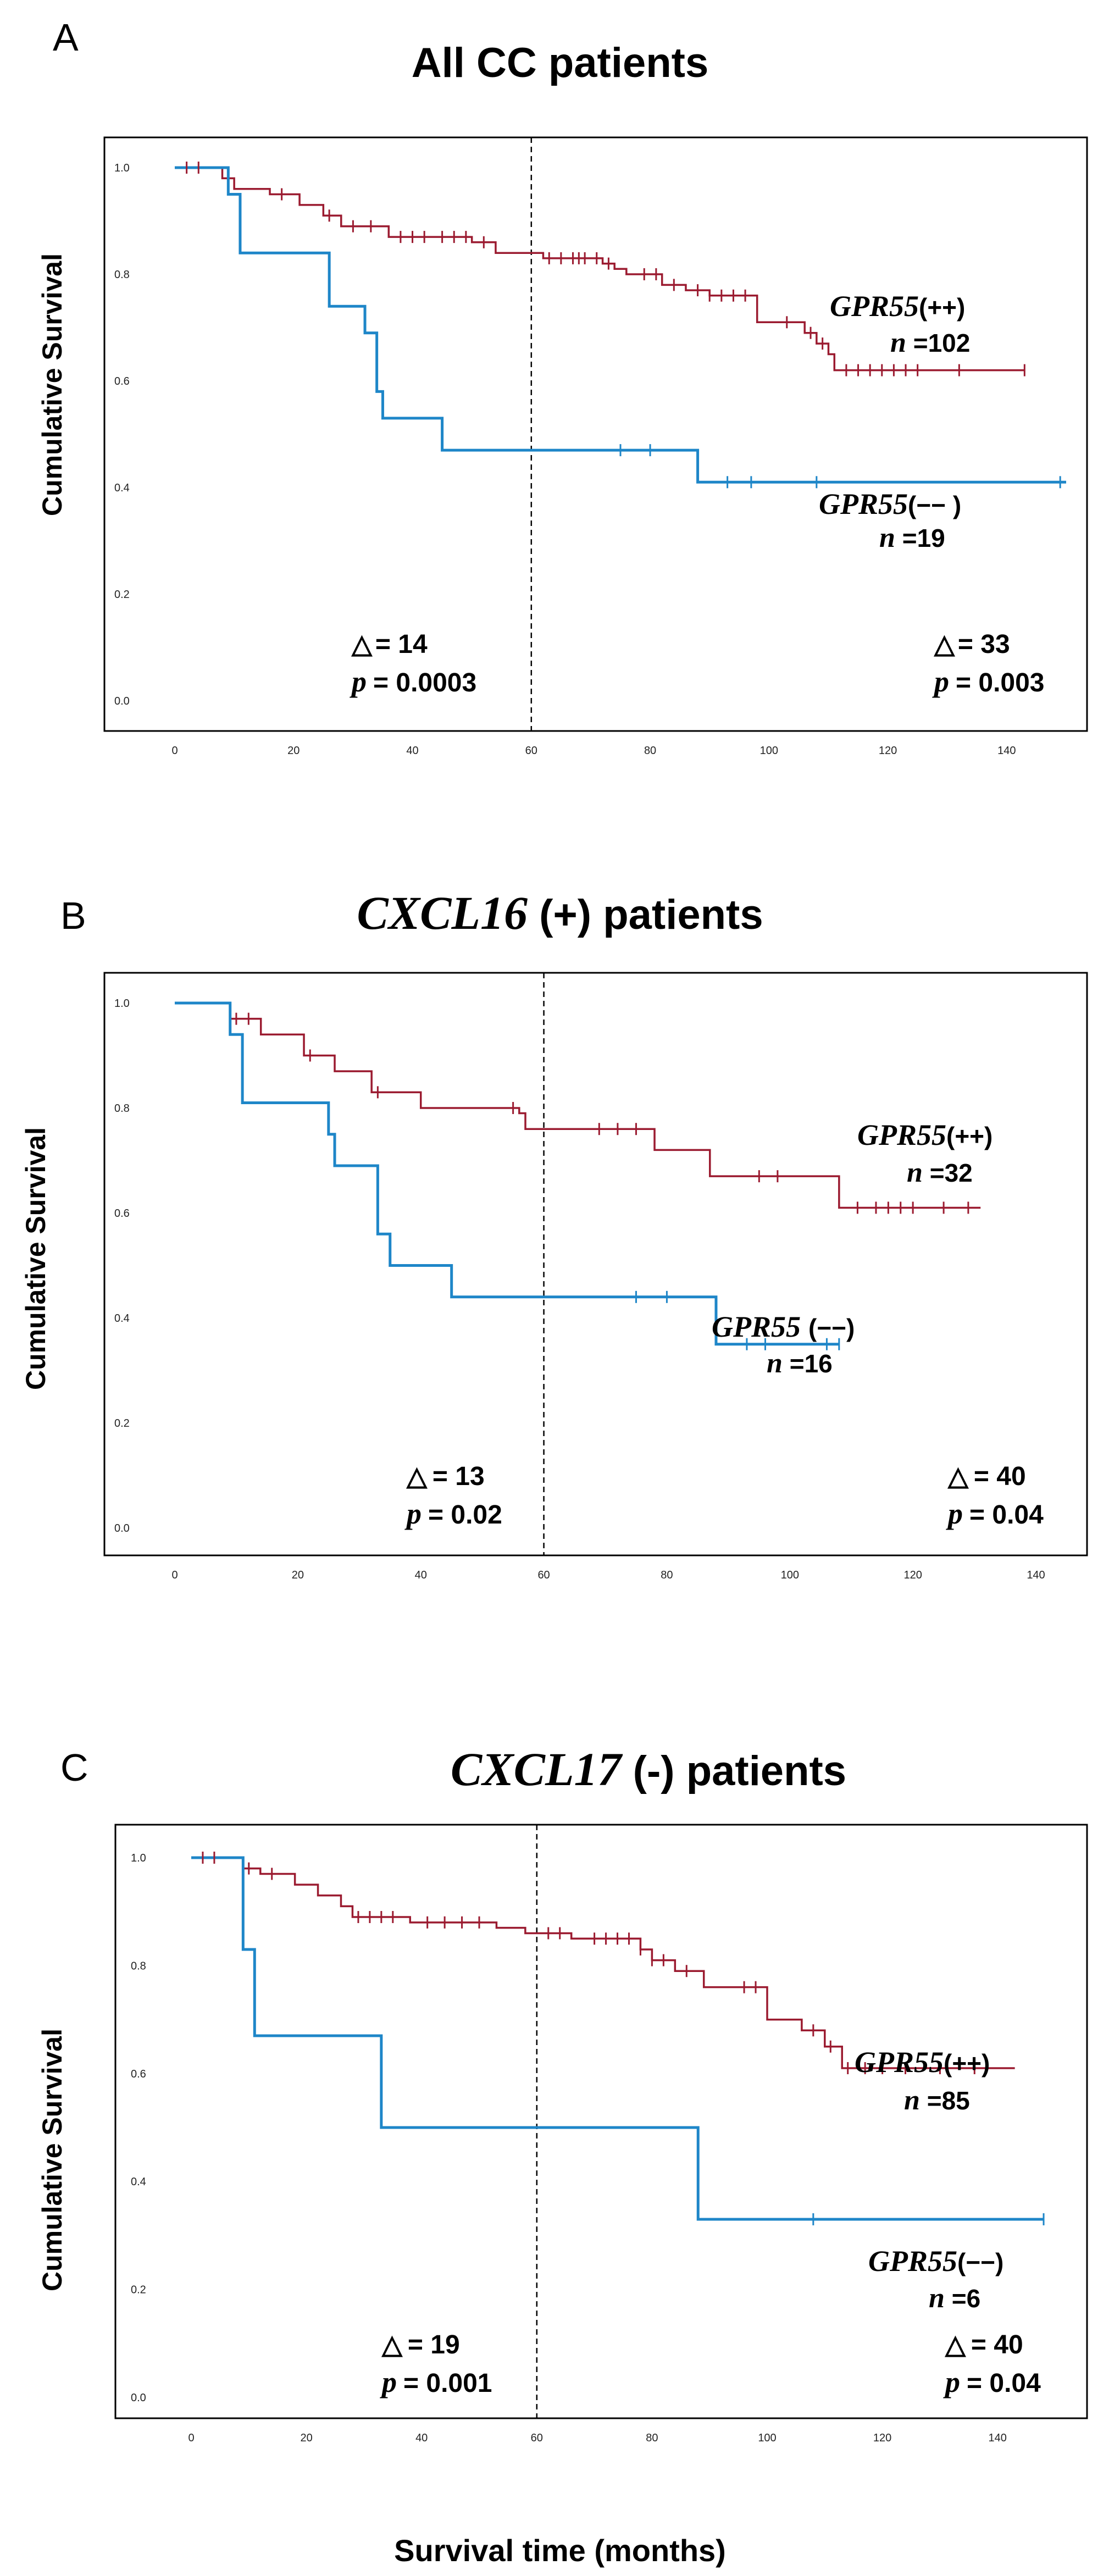  I want to click on svg-text: GPR55(−− ), so click(890, 503).